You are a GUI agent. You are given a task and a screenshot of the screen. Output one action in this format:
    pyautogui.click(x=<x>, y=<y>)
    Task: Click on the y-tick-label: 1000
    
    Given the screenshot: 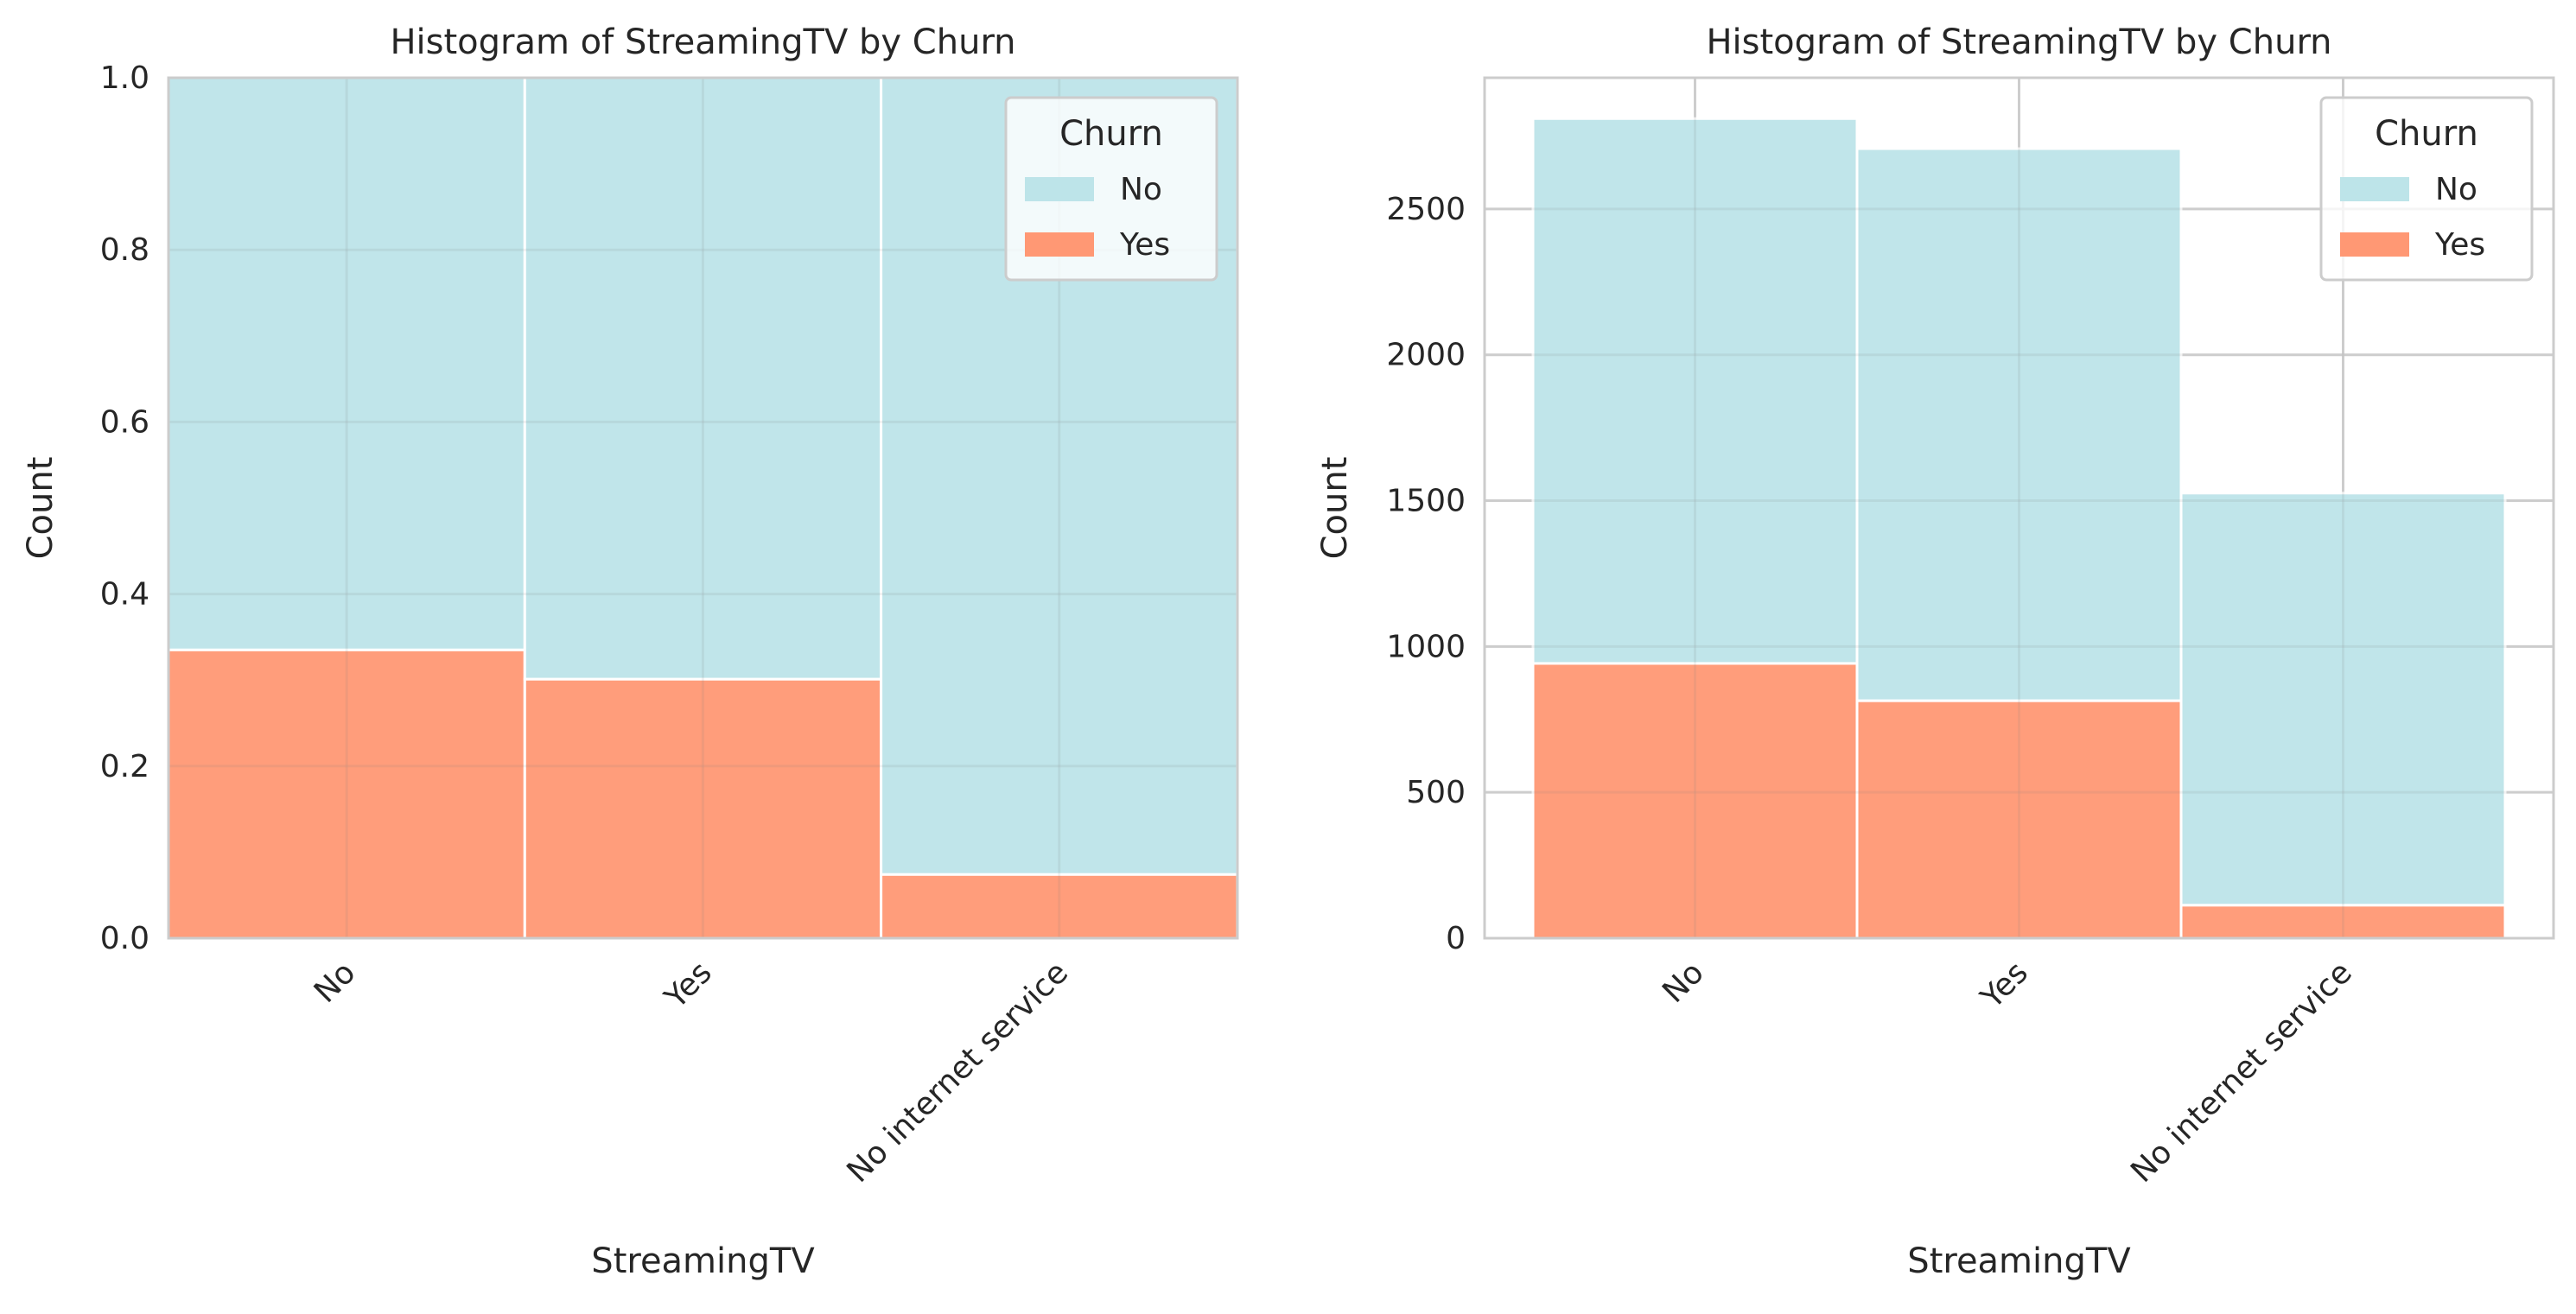 What is the action you would take?
    pyautogui.click(x=1426, y=646)
    